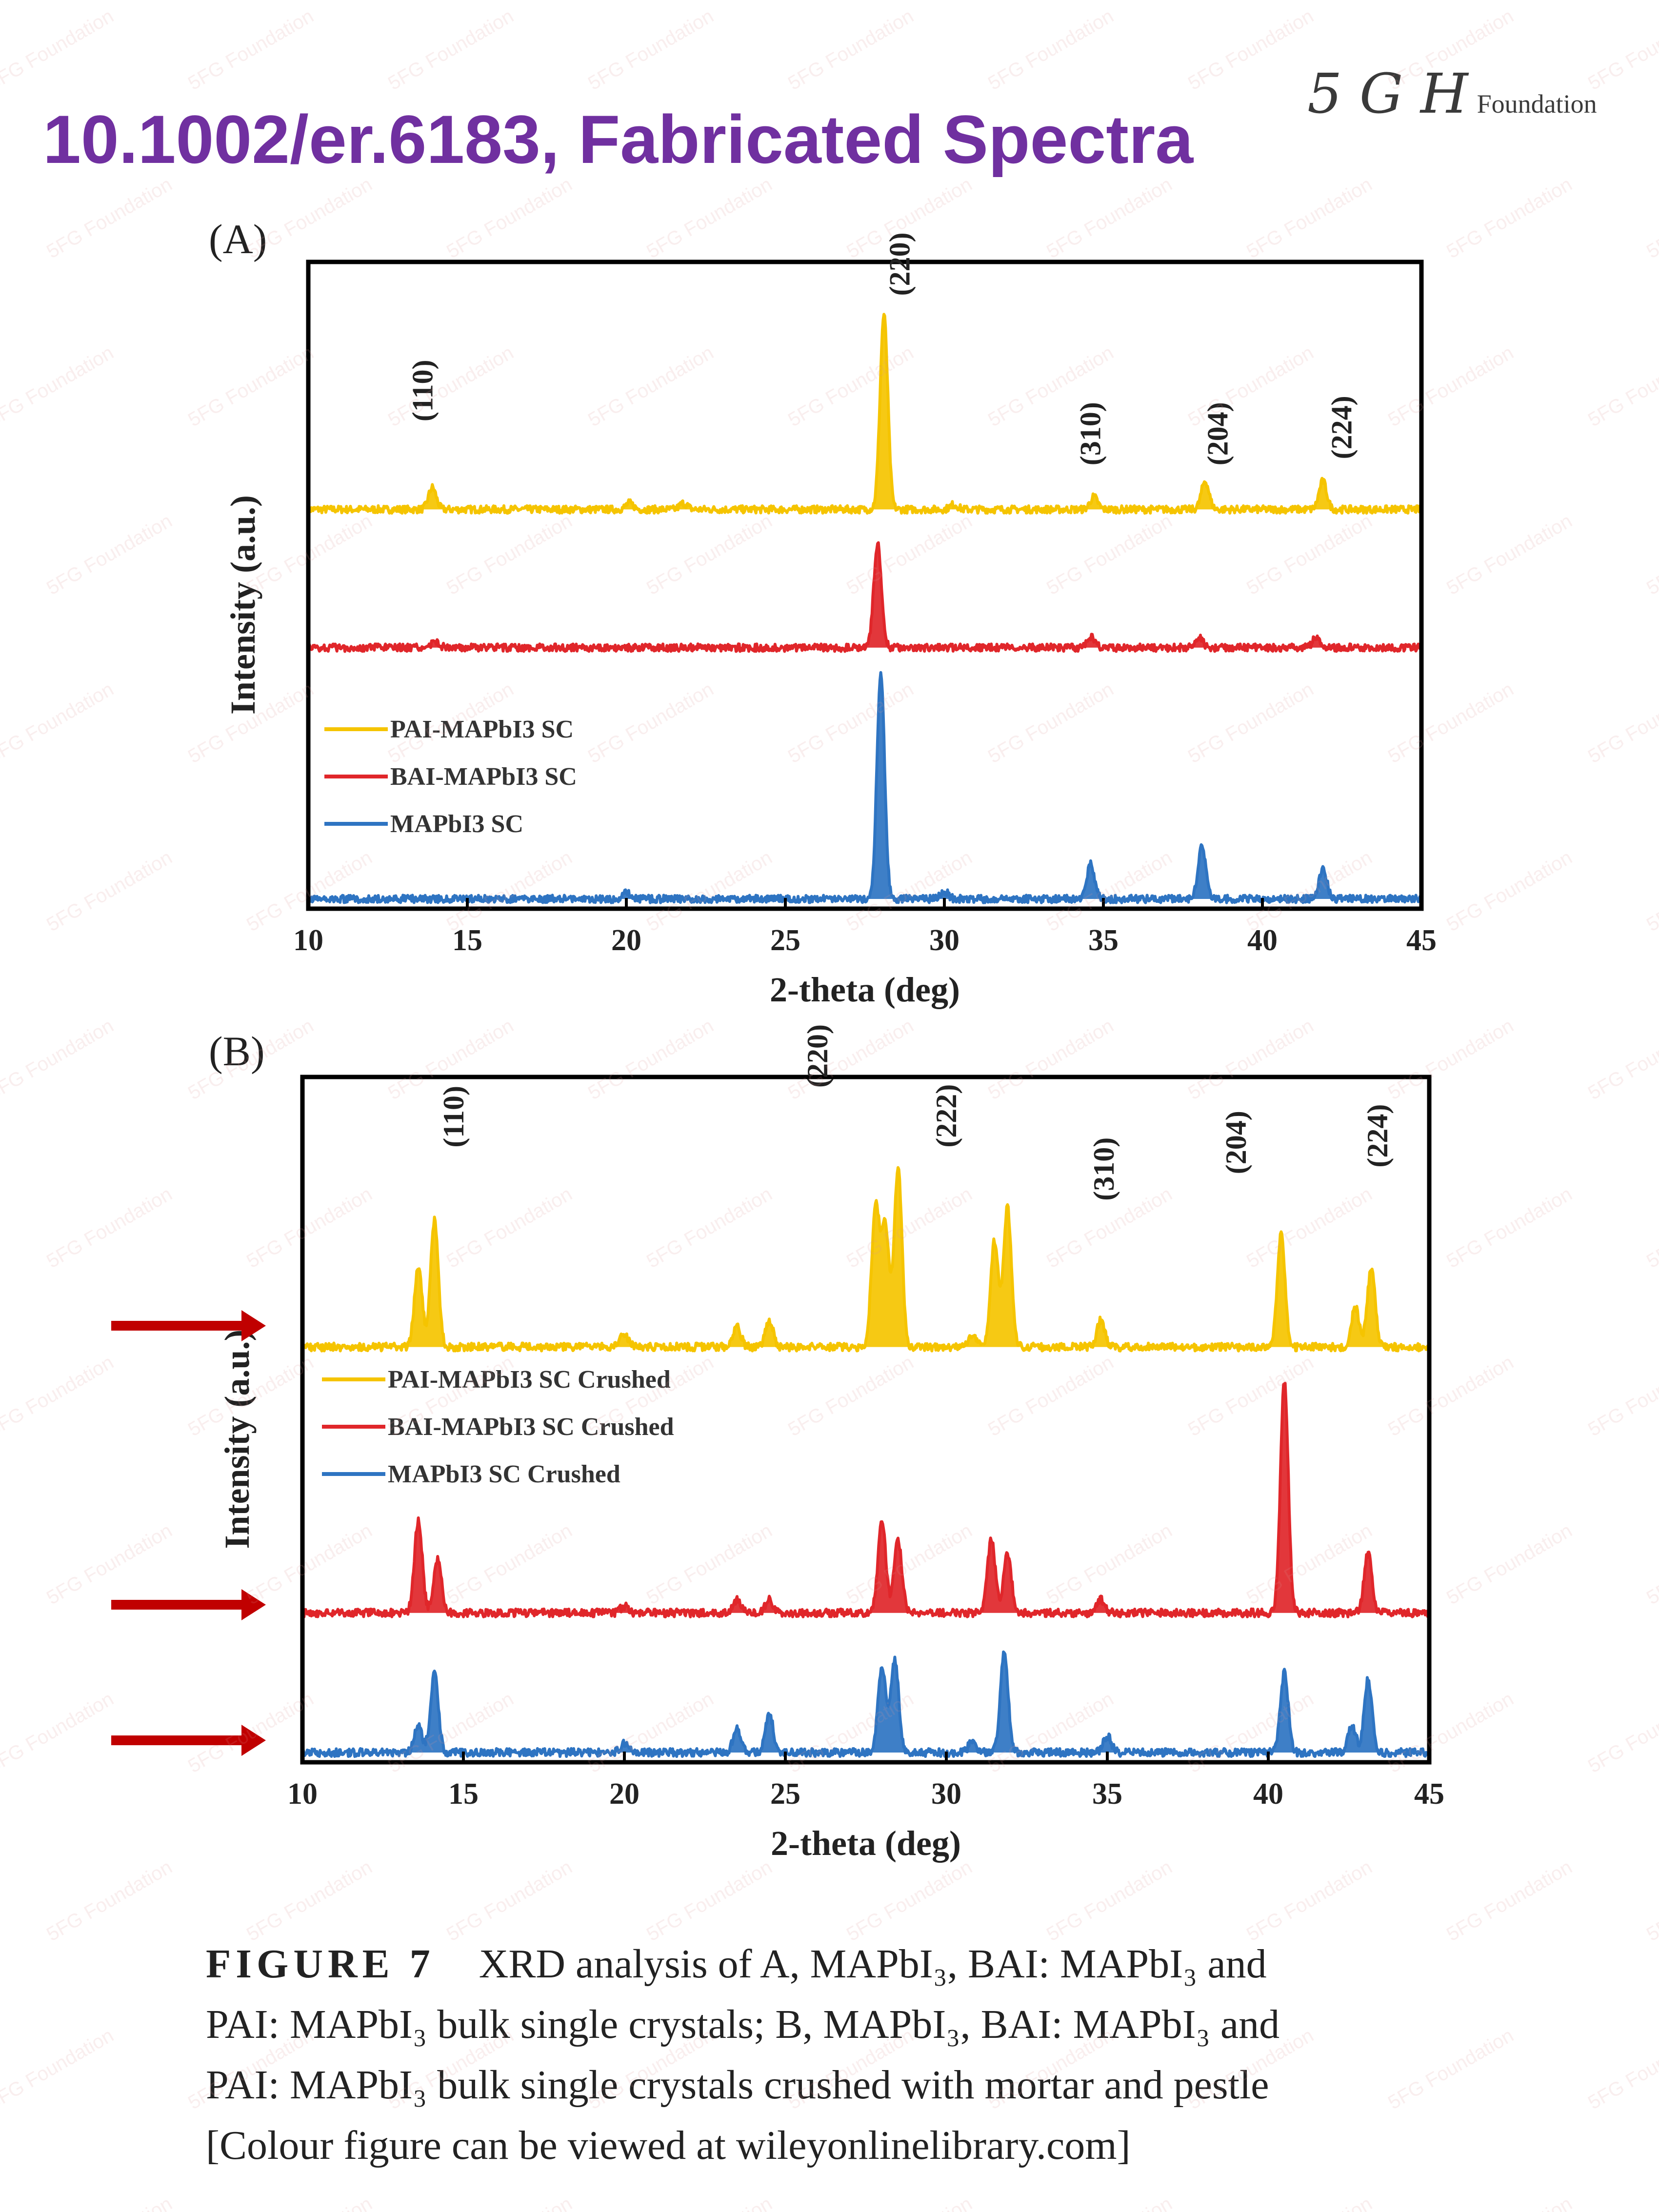 The height and width of the screenshot is (2212, 1659). What do you see at coordinates (531, 1427) in the screenshot?
I see `legend-label: BAI-MAPbI3 SC Crushed` at bounding box center [531, 1427].